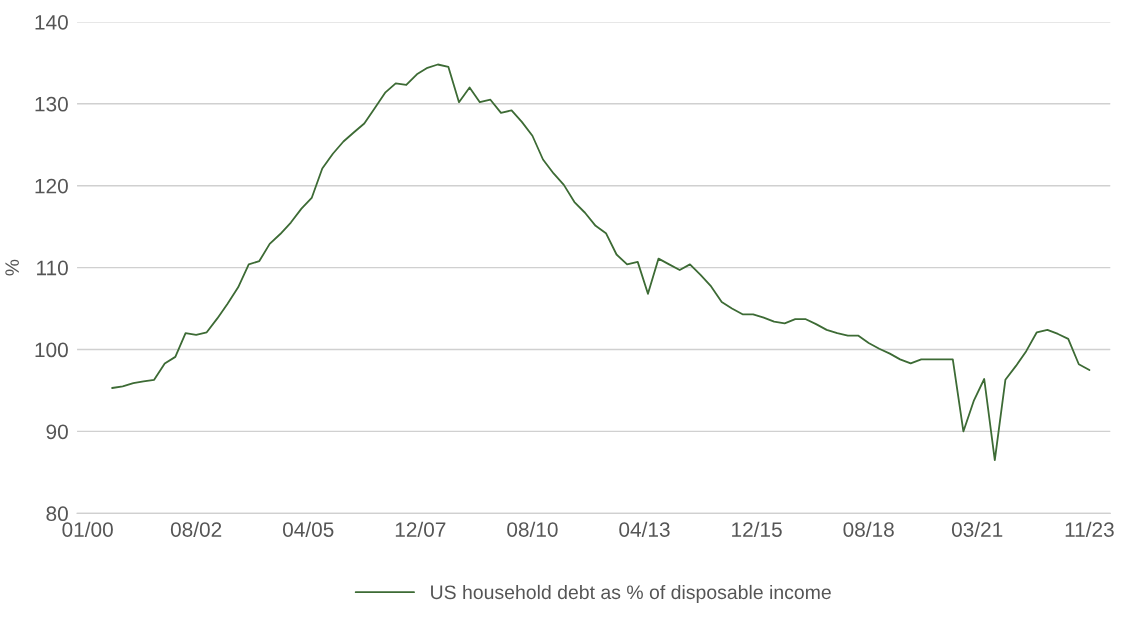 This screenshot has height=626, width=1133. What do you see at coordinates (51, 186) in the screenshot?
I see `y-tick-label: 120` at bounding box center [51, 186].